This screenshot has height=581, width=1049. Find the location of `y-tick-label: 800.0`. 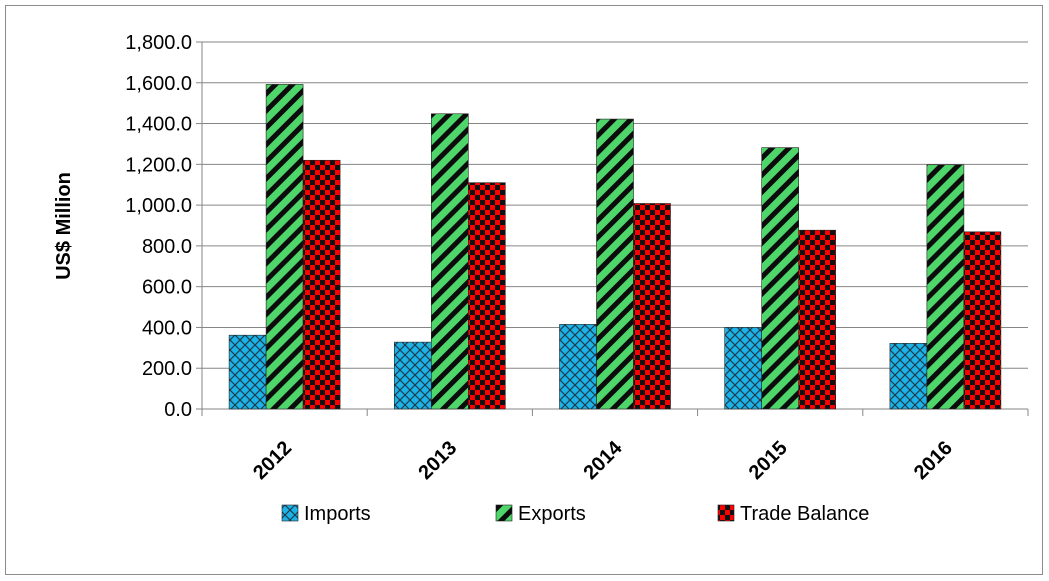

y-tick-label: 800.0 is located at coordinates (167, 247).